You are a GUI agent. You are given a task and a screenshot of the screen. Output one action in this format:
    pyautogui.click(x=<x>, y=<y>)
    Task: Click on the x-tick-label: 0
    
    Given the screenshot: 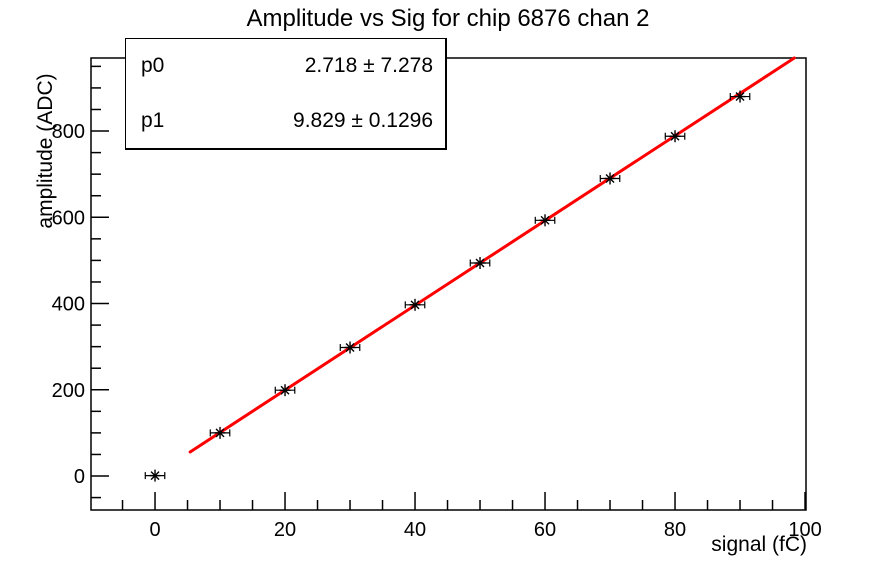 What is the action you would take?
    pyautogui.click(x=154, y=530)
    